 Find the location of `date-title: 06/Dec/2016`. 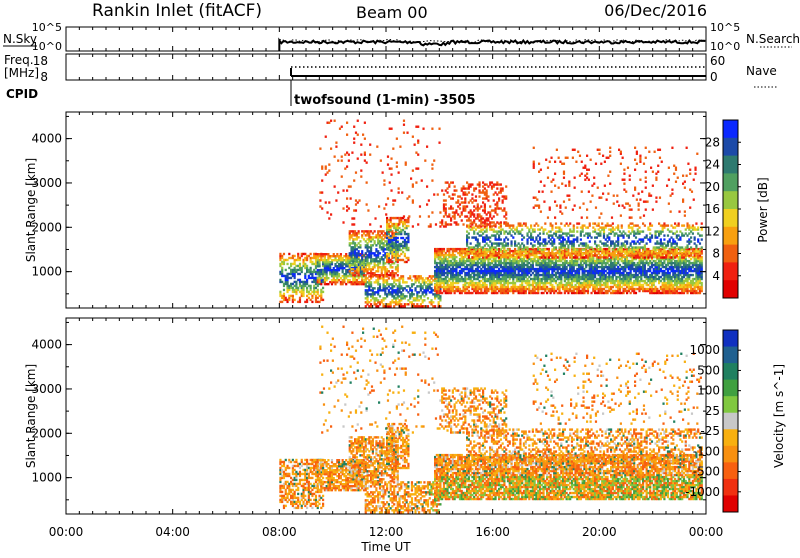

date-title: 06/Dec/2016 is located at coordinates (655, 10).